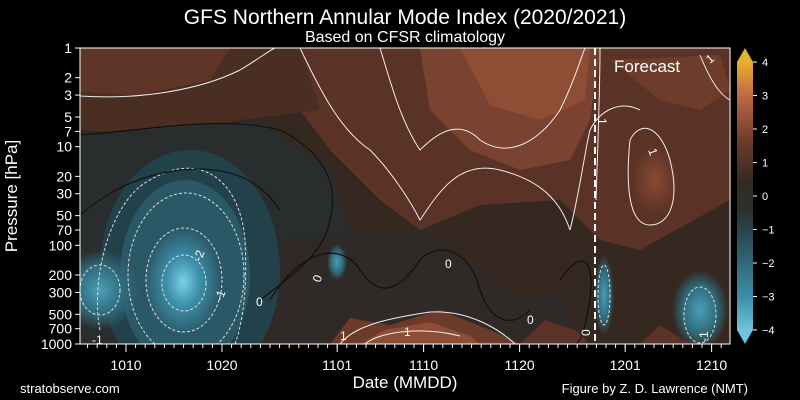  I want to click on x-tick-label: 1110, so click(423, 365).